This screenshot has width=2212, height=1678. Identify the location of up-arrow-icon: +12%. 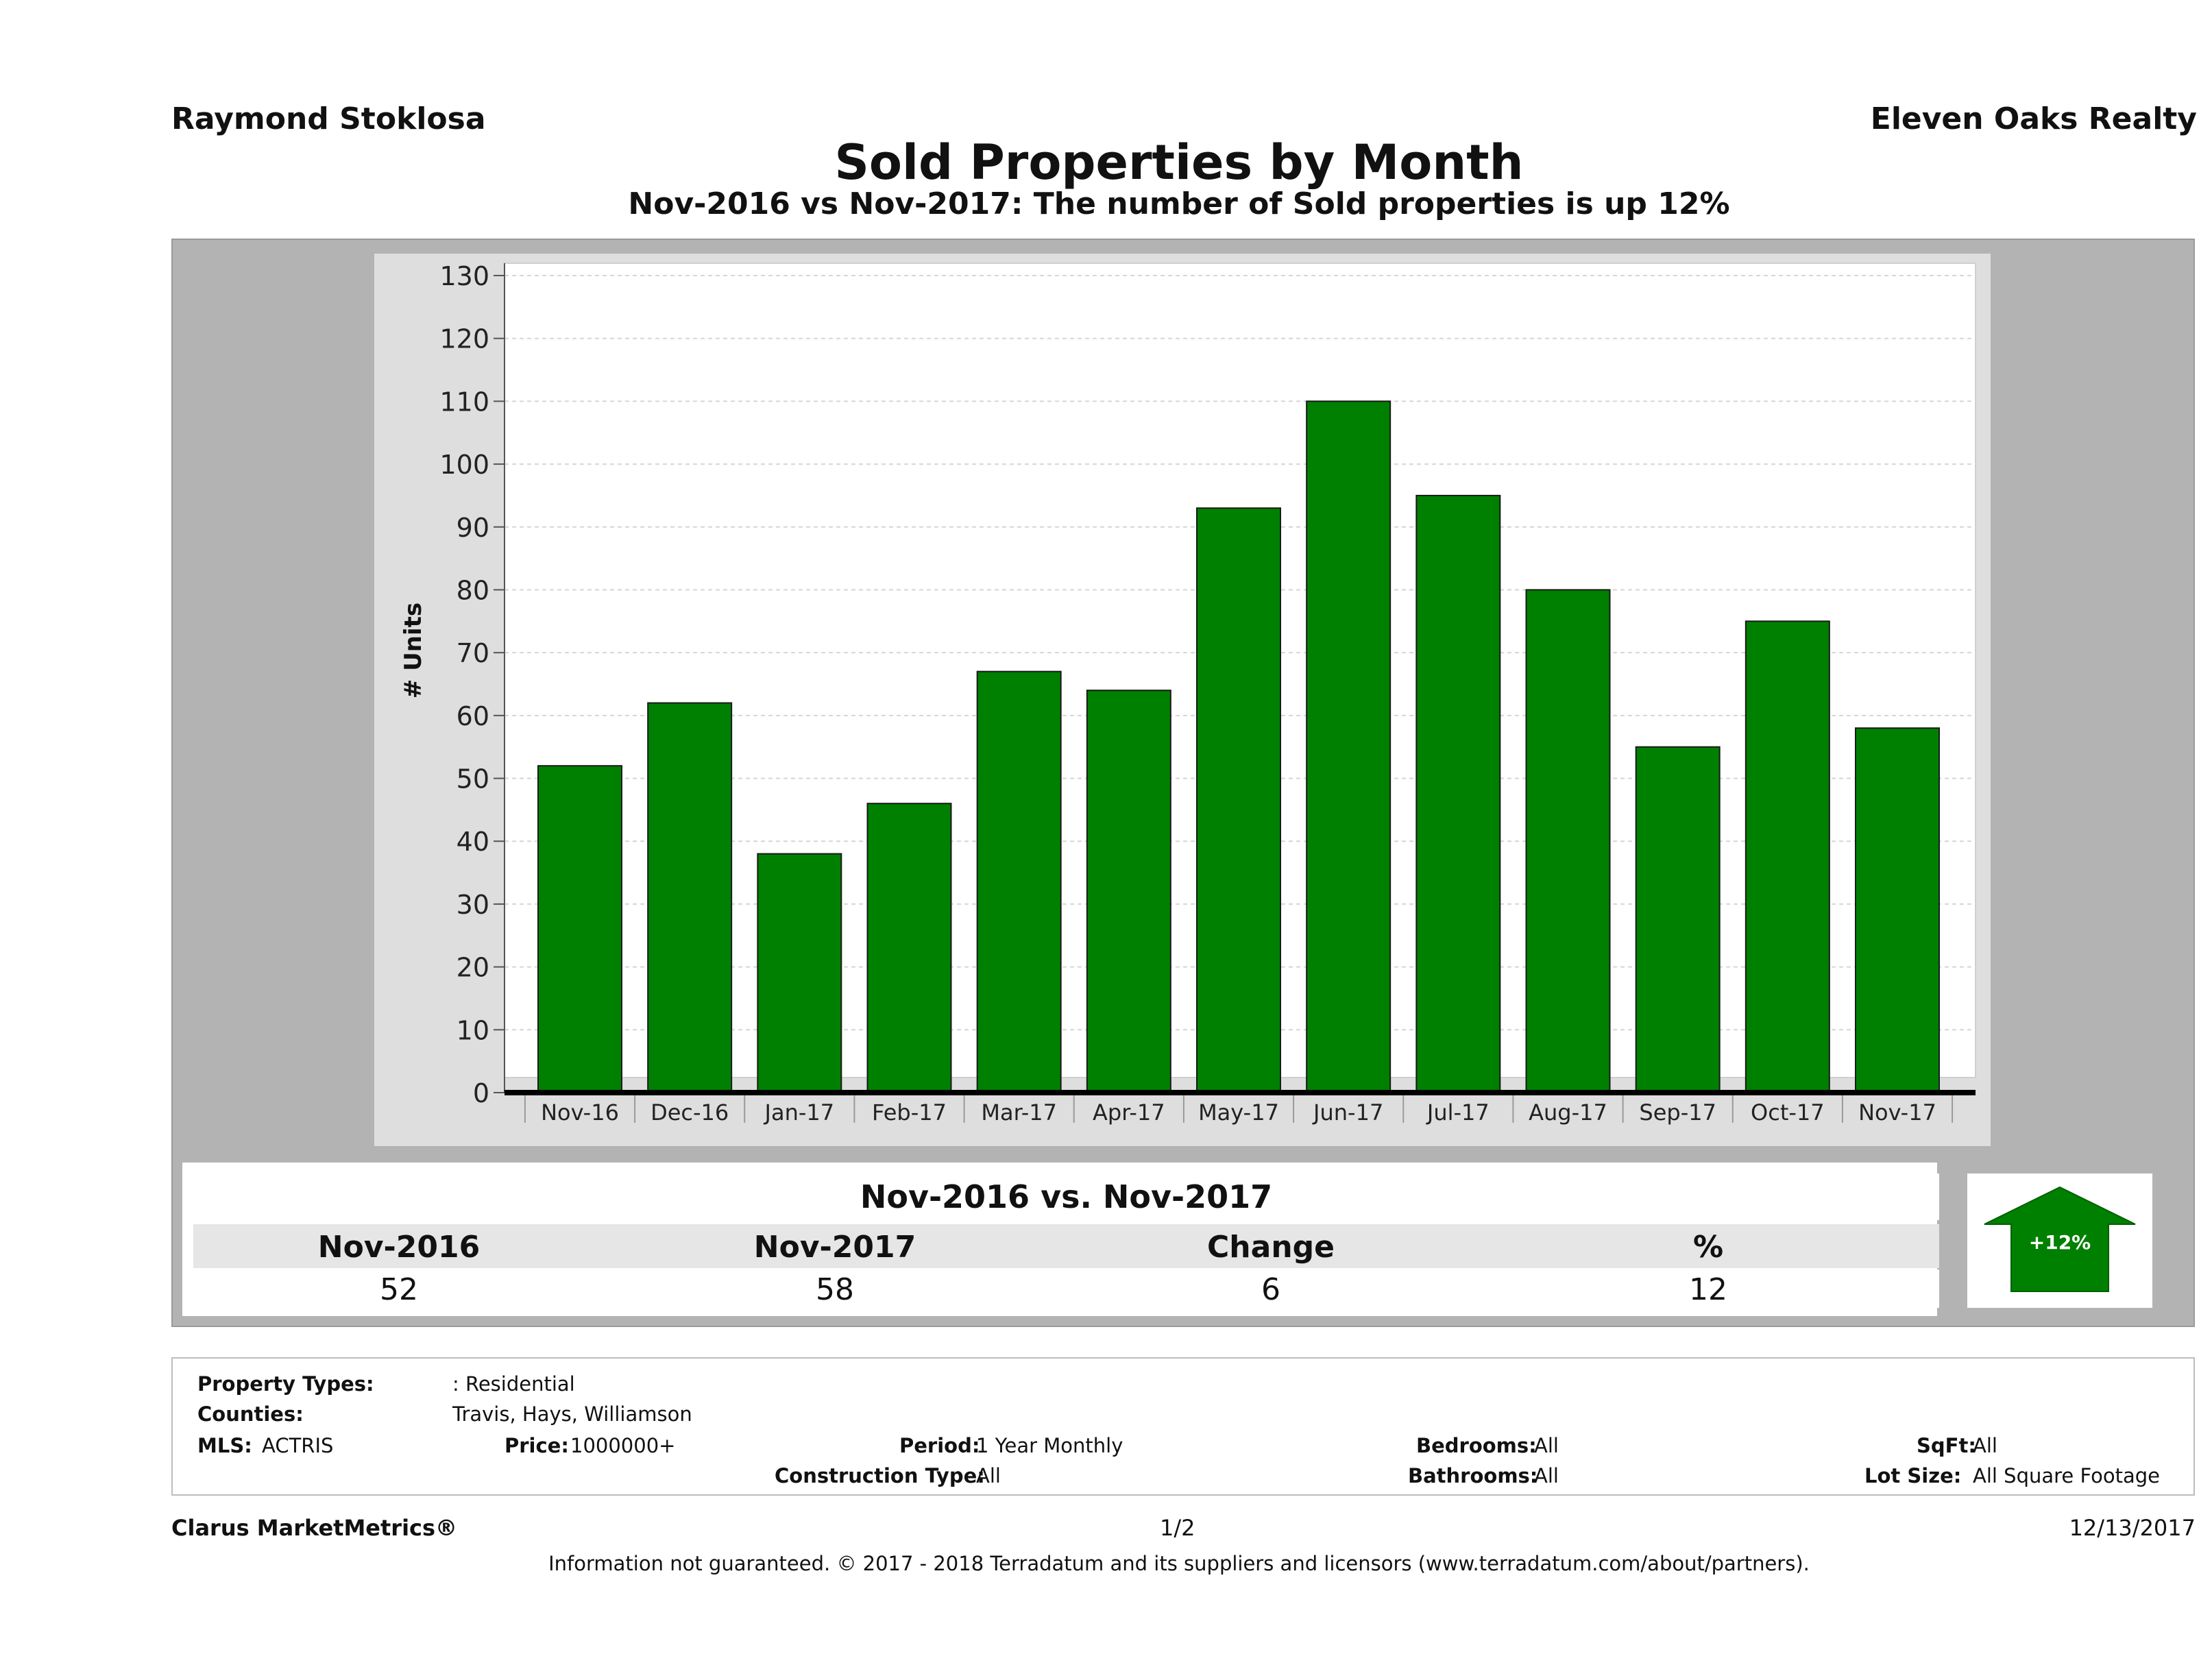
(2060, 1239).